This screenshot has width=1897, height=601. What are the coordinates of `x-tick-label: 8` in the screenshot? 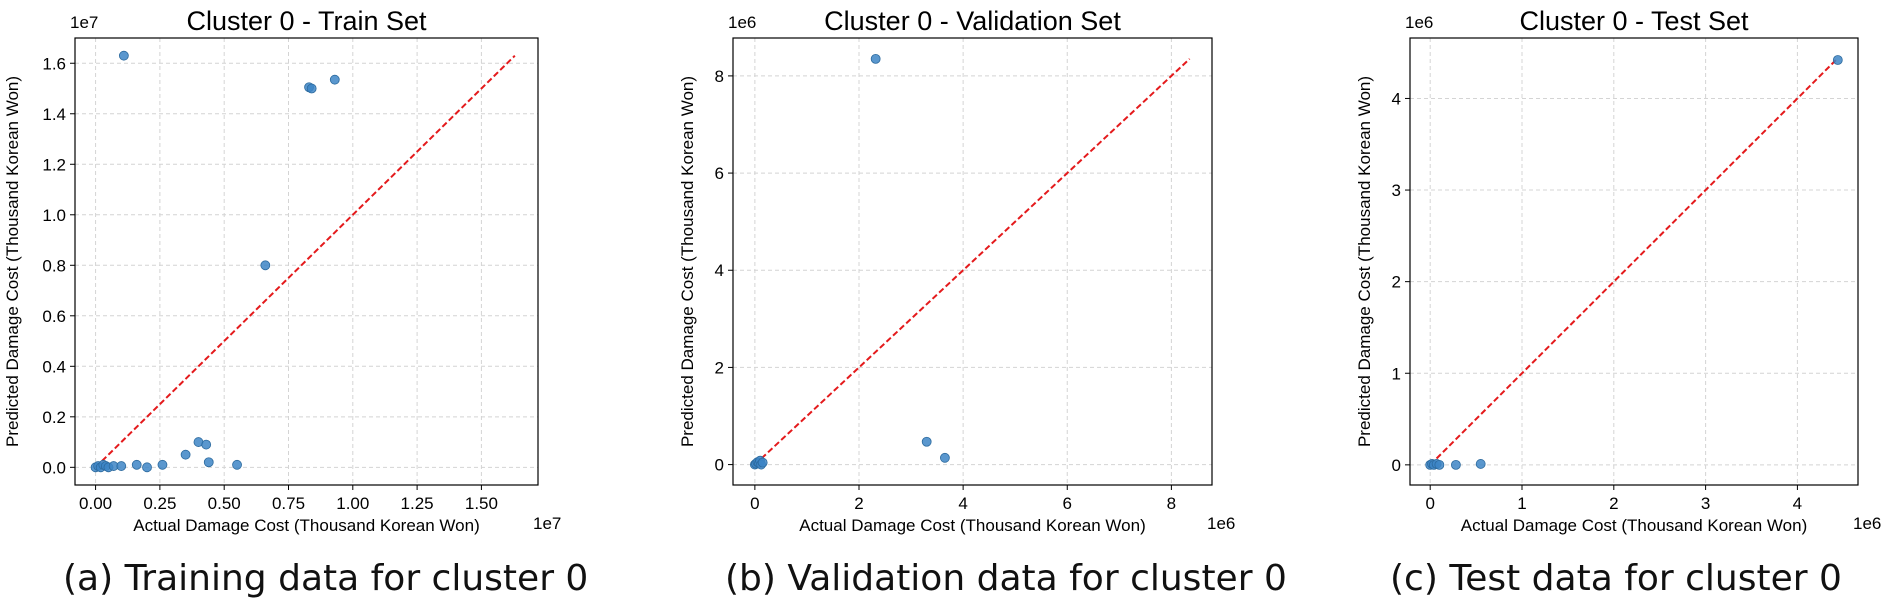 It's located at (1171, 503).